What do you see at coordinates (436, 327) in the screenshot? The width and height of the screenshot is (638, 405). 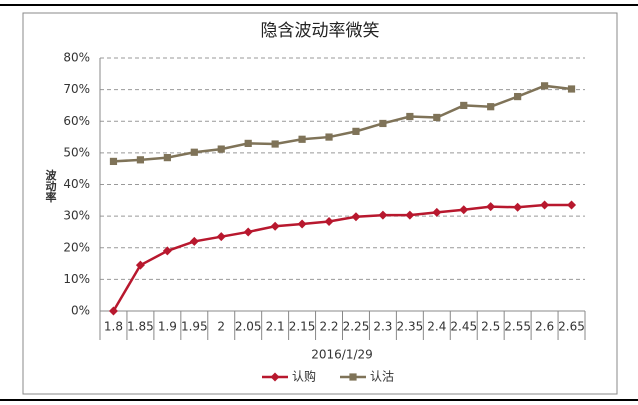 I see `x-tick-label: 2.4` at bounding box center [436, 327].